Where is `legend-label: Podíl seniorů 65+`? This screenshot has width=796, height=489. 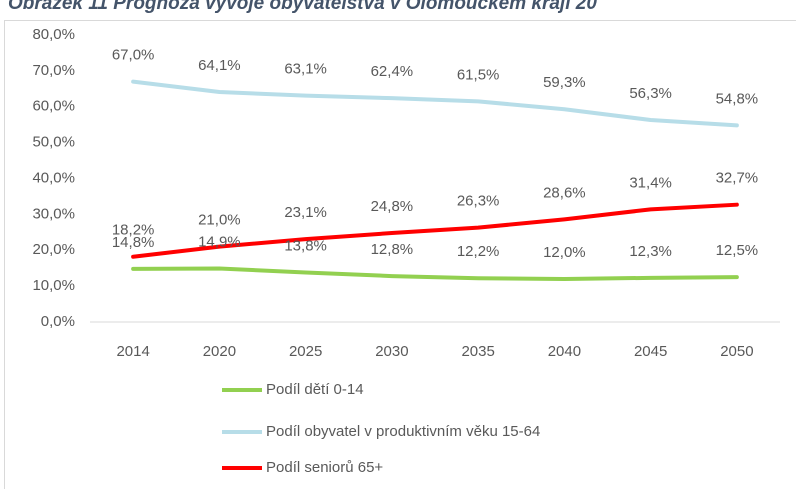
legend-label: Podíl seniorů 65+ is located at coordinates (324, 467).